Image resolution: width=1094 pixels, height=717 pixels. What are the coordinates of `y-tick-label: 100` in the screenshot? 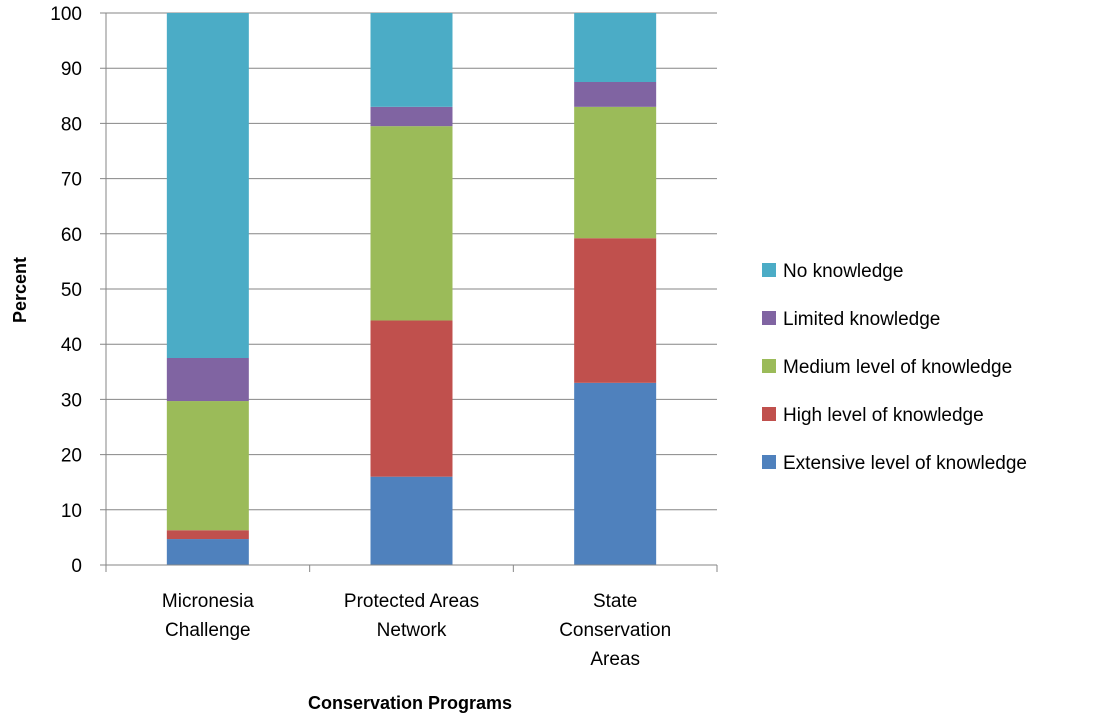 It's located at (66, 14).